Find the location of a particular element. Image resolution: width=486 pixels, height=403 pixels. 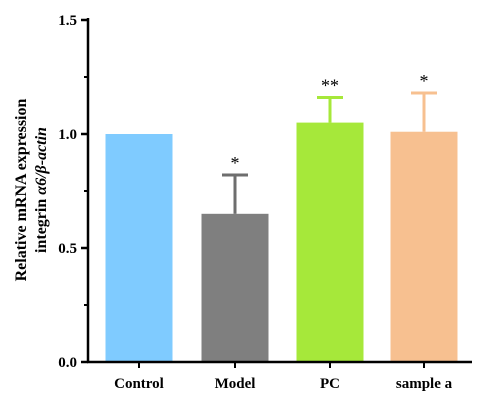

y-axis-title-line2: integrin α6/β-actin is located at coordinates (41, 190).